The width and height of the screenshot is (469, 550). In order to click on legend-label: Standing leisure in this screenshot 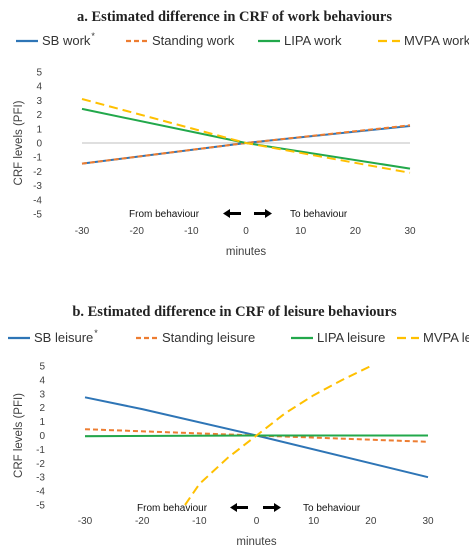, I will do `click(208, 337)`.